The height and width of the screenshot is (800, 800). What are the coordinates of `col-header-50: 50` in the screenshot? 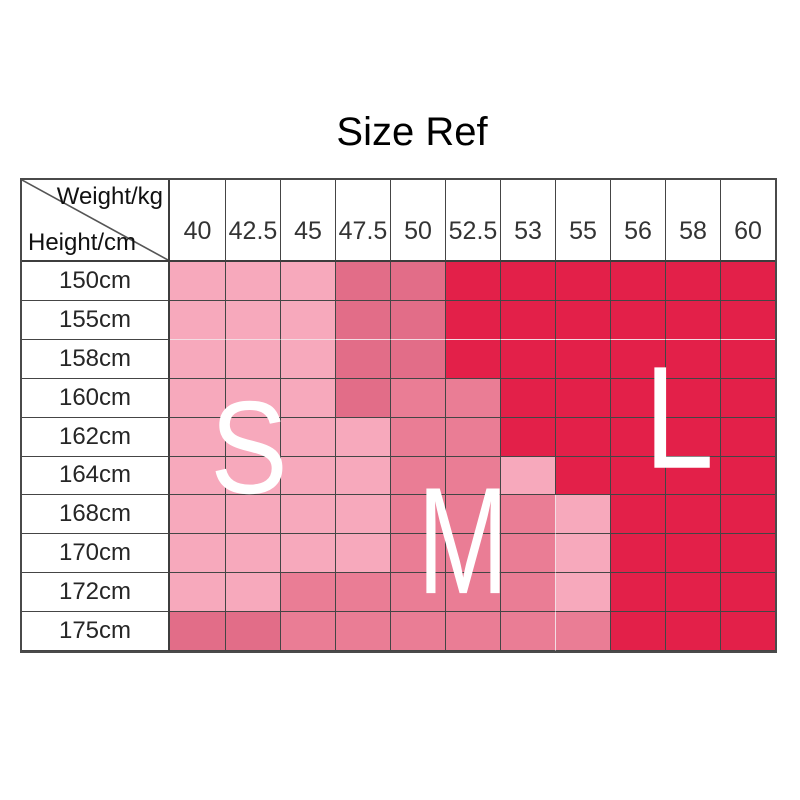 It's located at (417, 221).